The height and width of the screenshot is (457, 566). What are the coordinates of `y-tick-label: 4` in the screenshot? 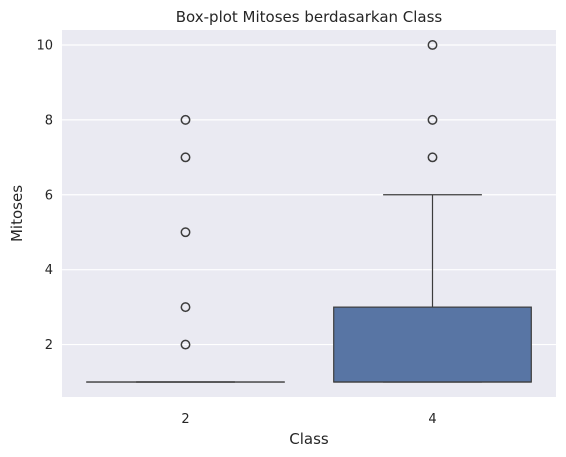 It's located at (49, 270).